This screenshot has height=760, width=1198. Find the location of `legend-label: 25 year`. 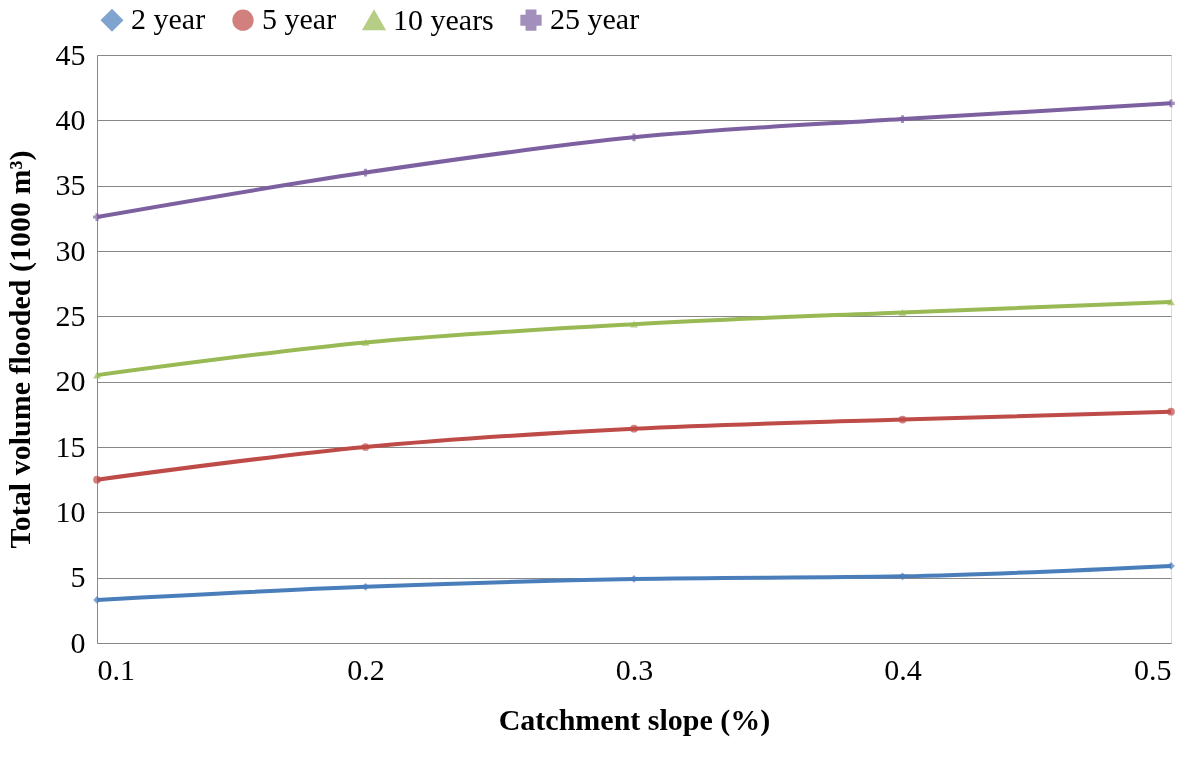

legend-label: 25 year is located at coordinates (595, 19).